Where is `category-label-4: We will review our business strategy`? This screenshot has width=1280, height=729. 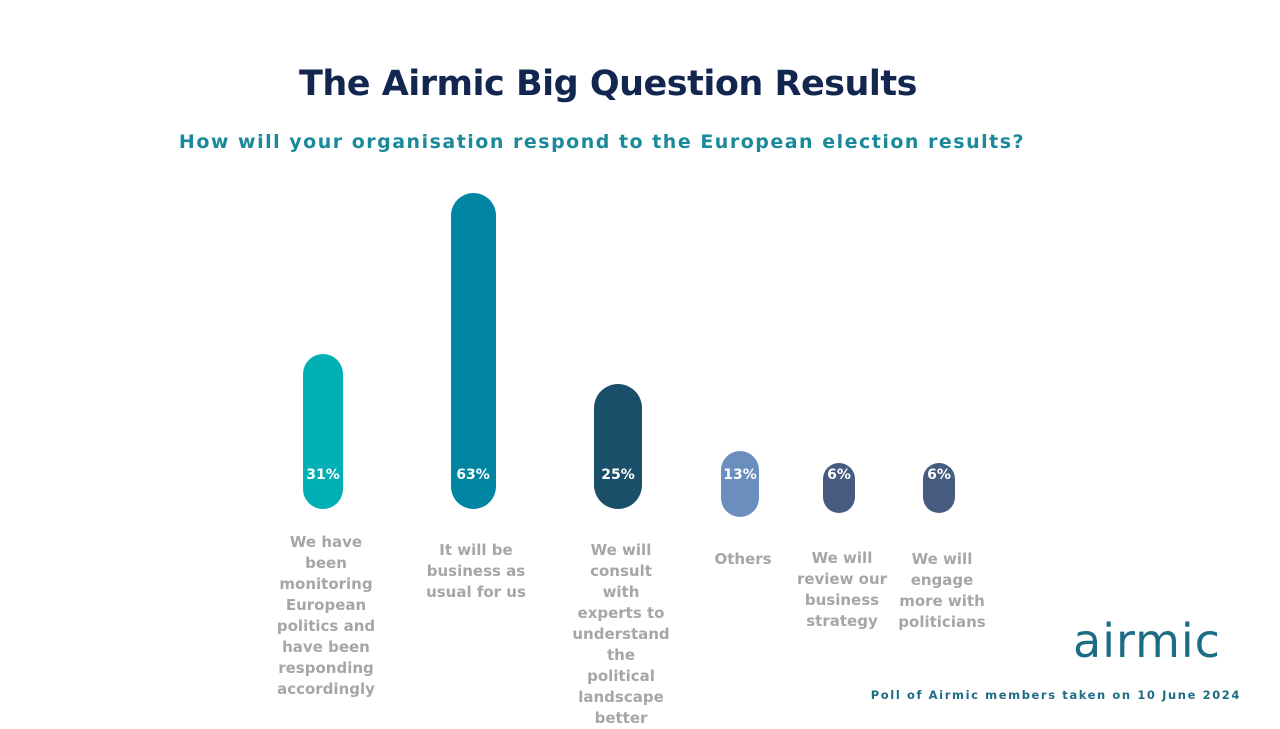
category-label-4: We will review our business strategy is located at coordinates (842, 589).